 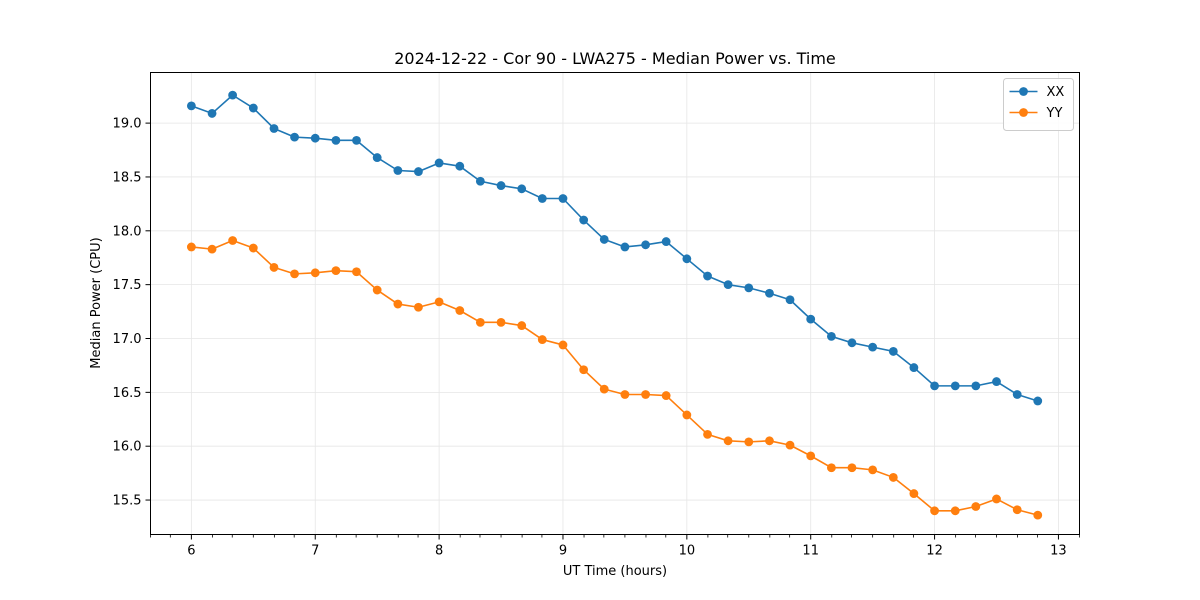 I want to click on y-tick-label: 17.0, so click(x=127, y=339).